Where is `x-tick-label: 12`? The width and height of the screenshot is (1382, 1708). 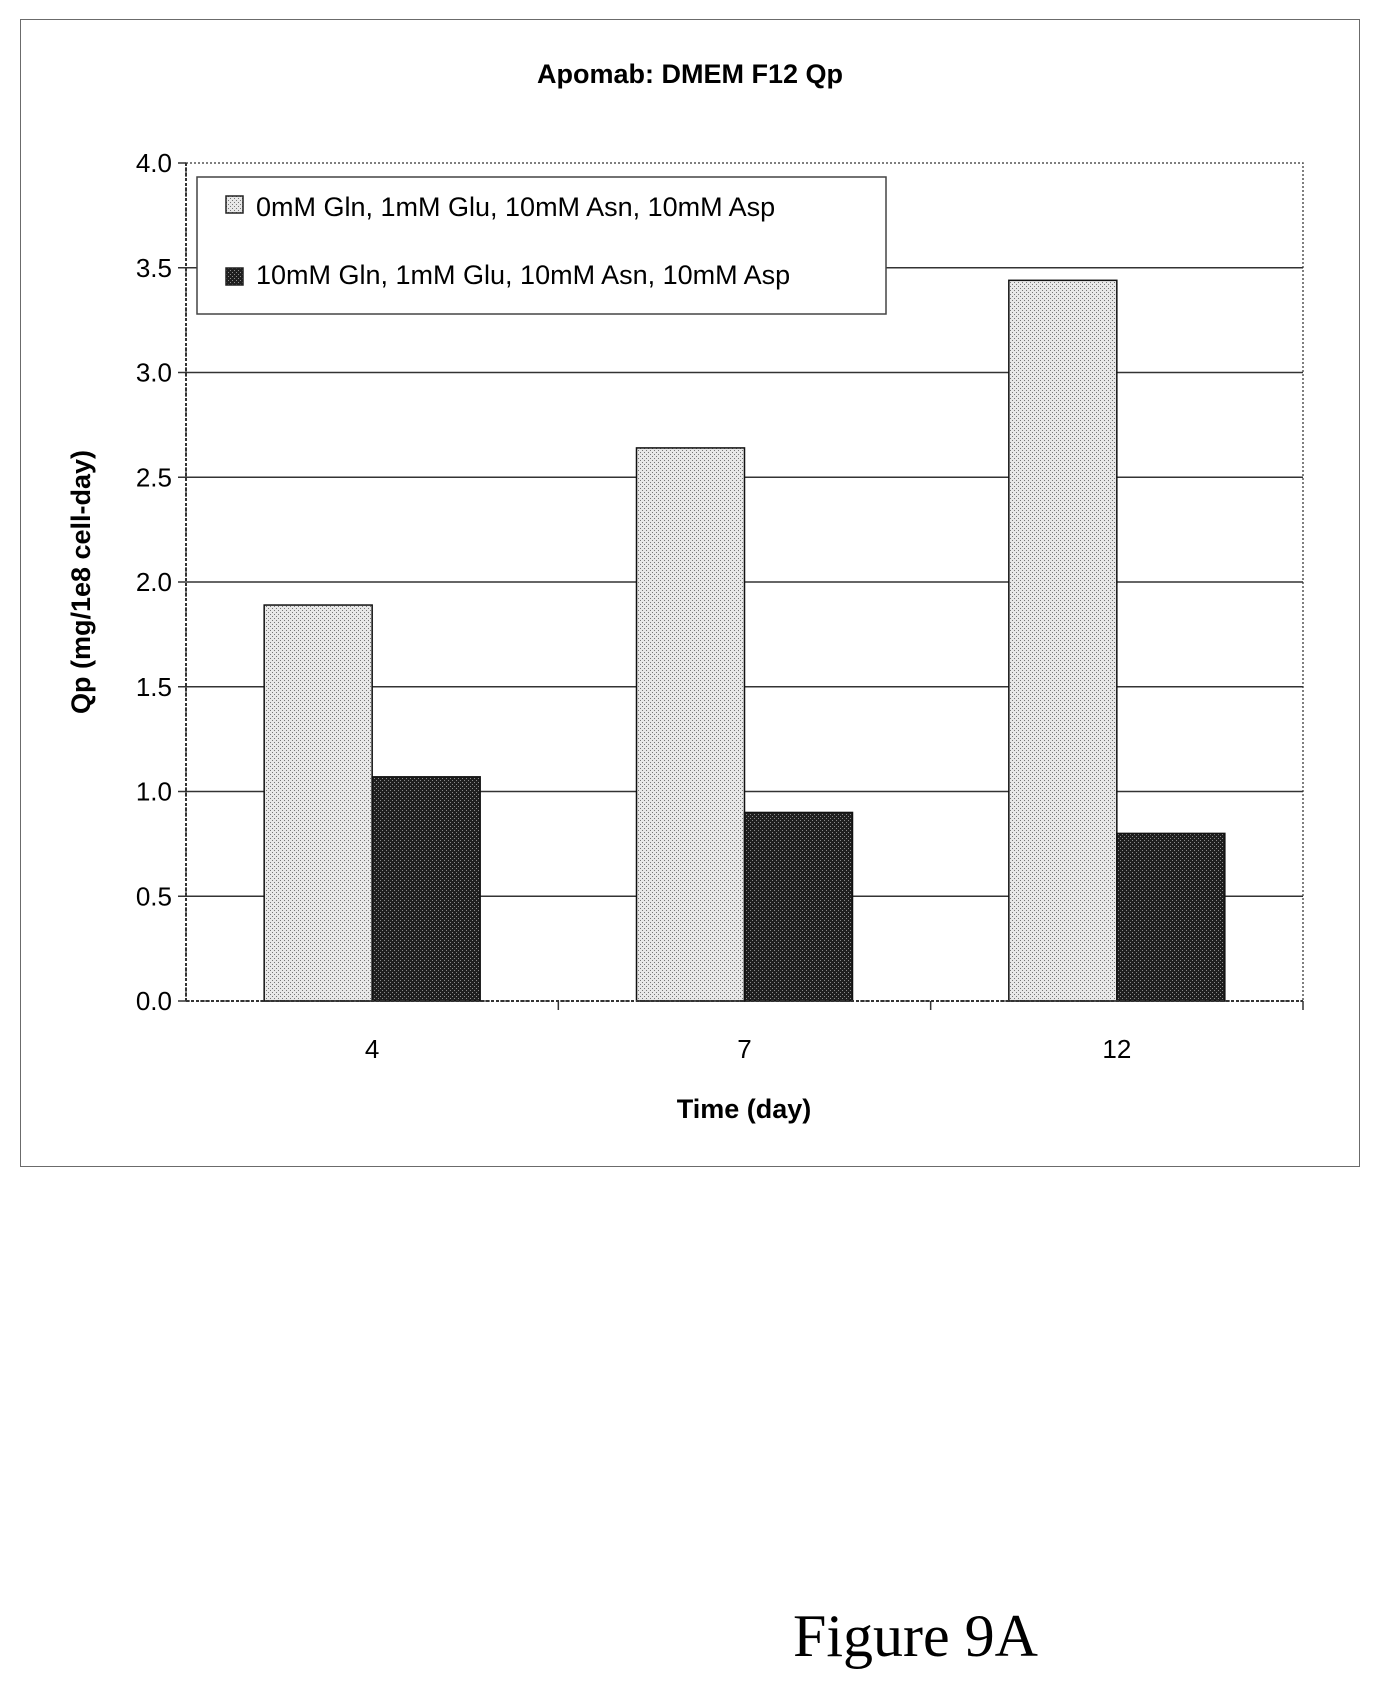
x-tick-label: 12 is located at coordinates (1116, 1049).